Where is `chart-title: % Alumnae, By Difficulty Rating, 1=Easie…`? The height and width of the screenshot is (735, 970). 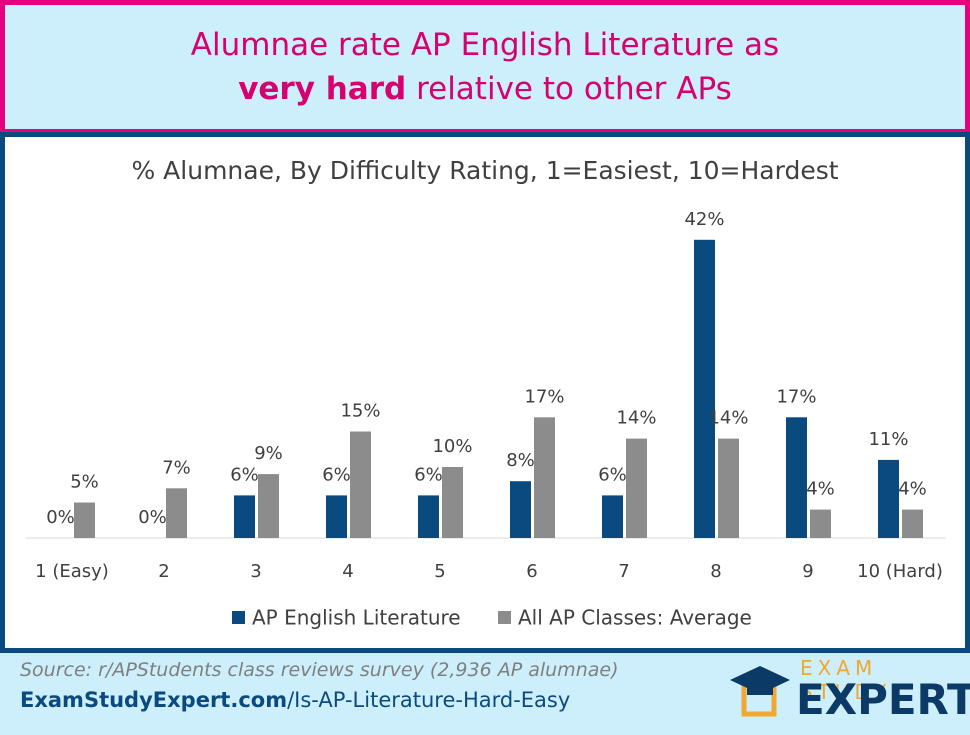 chart-title: % Alumnae, By Difficulty Rating, 1=Easie… is located at coordinates (484, 170).